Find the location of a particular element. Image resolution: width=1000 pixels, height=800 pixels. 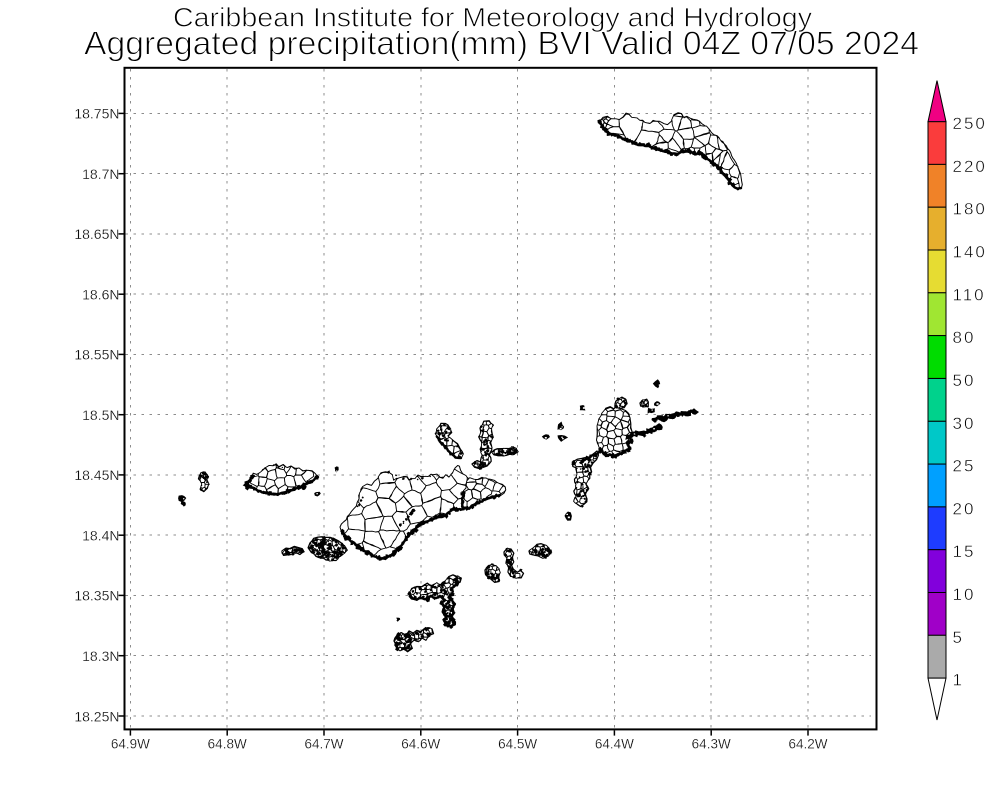

svg-text: 64.4W is located at coordinates (614, 744).